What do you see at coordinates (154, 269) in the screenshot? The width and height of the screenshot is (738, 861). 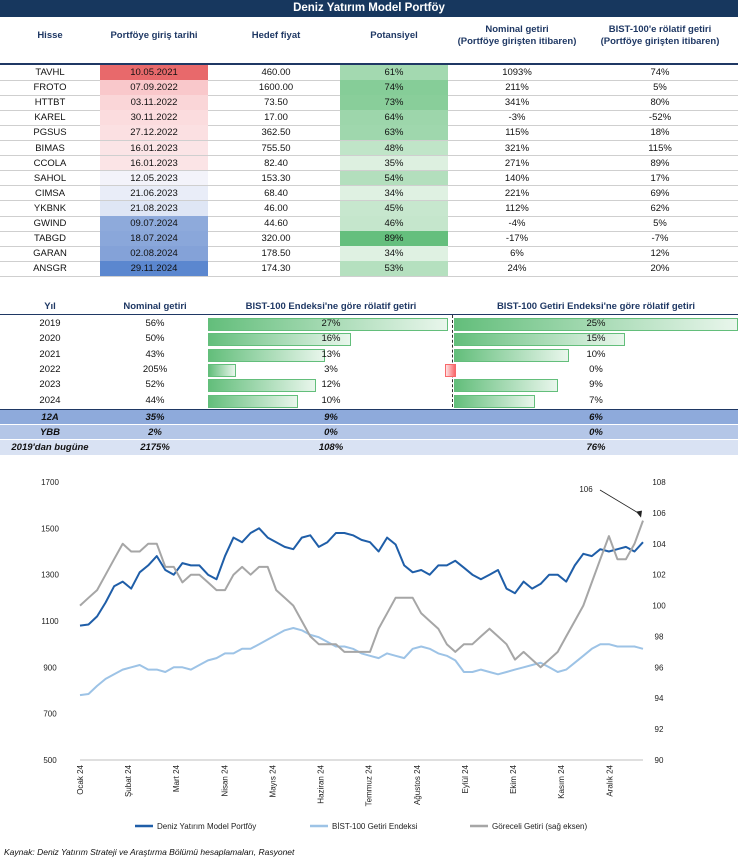 I see `cell-giris-tarihi: 29.11.2024` at bounding box center [154, 269].